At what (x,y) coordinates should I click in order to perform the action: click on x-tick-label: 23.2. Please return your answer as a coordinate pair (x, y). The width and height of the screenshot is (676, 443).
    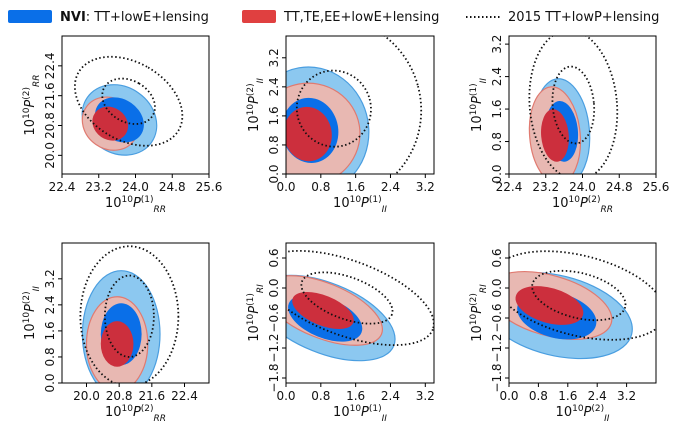
    Looking at the image, I should click on (98, 187).